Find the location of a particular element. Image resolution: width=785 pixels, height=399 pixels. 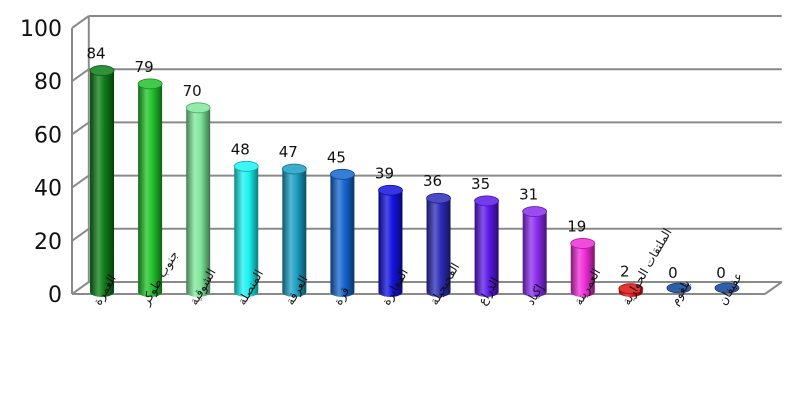

bar-group: 2 is located at coordinates (631, 280).